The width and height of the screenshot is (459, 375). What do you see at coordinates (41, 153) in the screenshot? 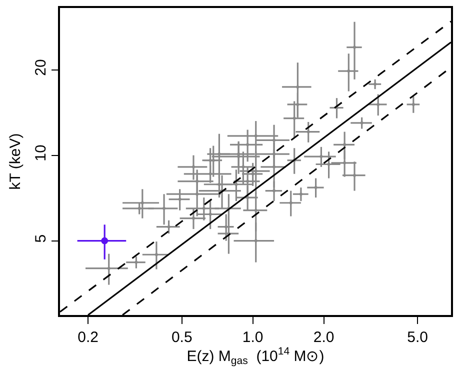
I see `y-tick-label: 10` at bounding box center [41, 153].